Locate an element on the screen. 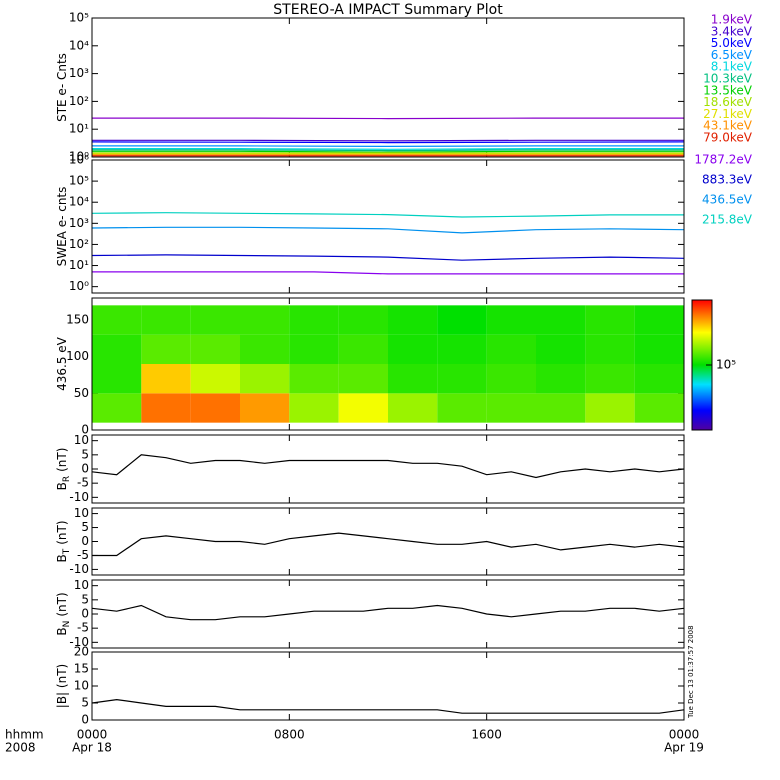  y-tick-label: 15 is located at coordinates (81, 669).